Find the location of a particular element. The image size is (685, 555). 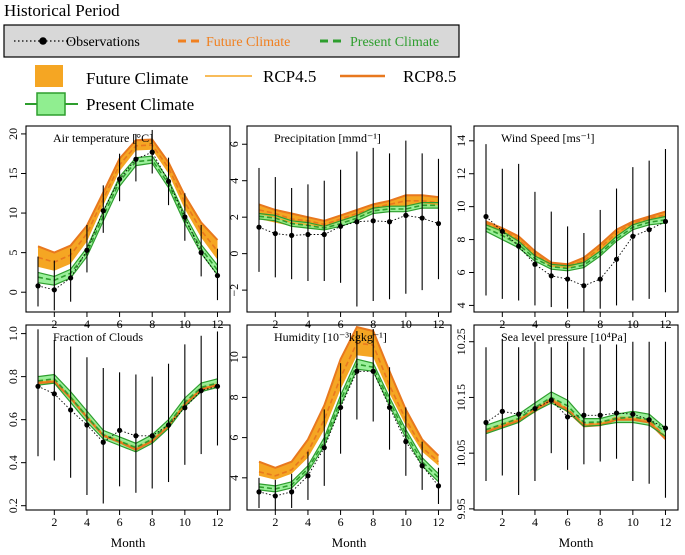

y-tick-label: 10 is located at coordinates (234, 357).